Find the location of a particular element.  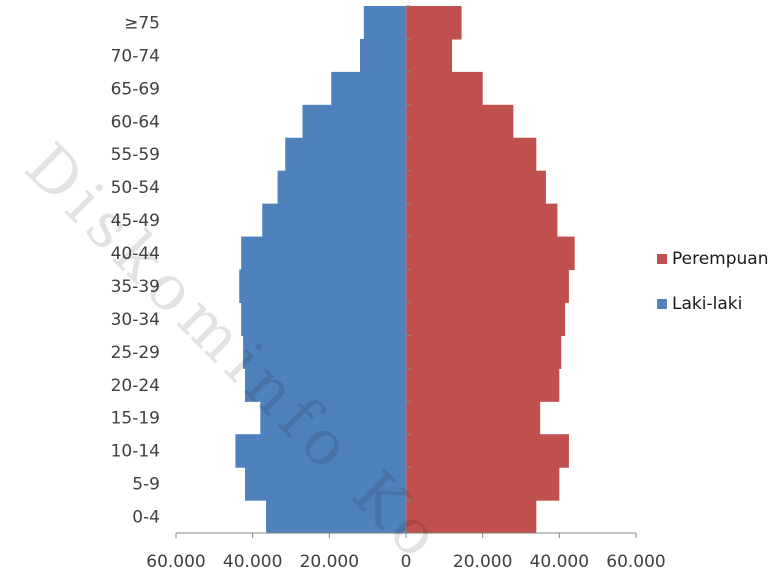

bar-perempuan-≥75 is located at coordinates (434, 23).